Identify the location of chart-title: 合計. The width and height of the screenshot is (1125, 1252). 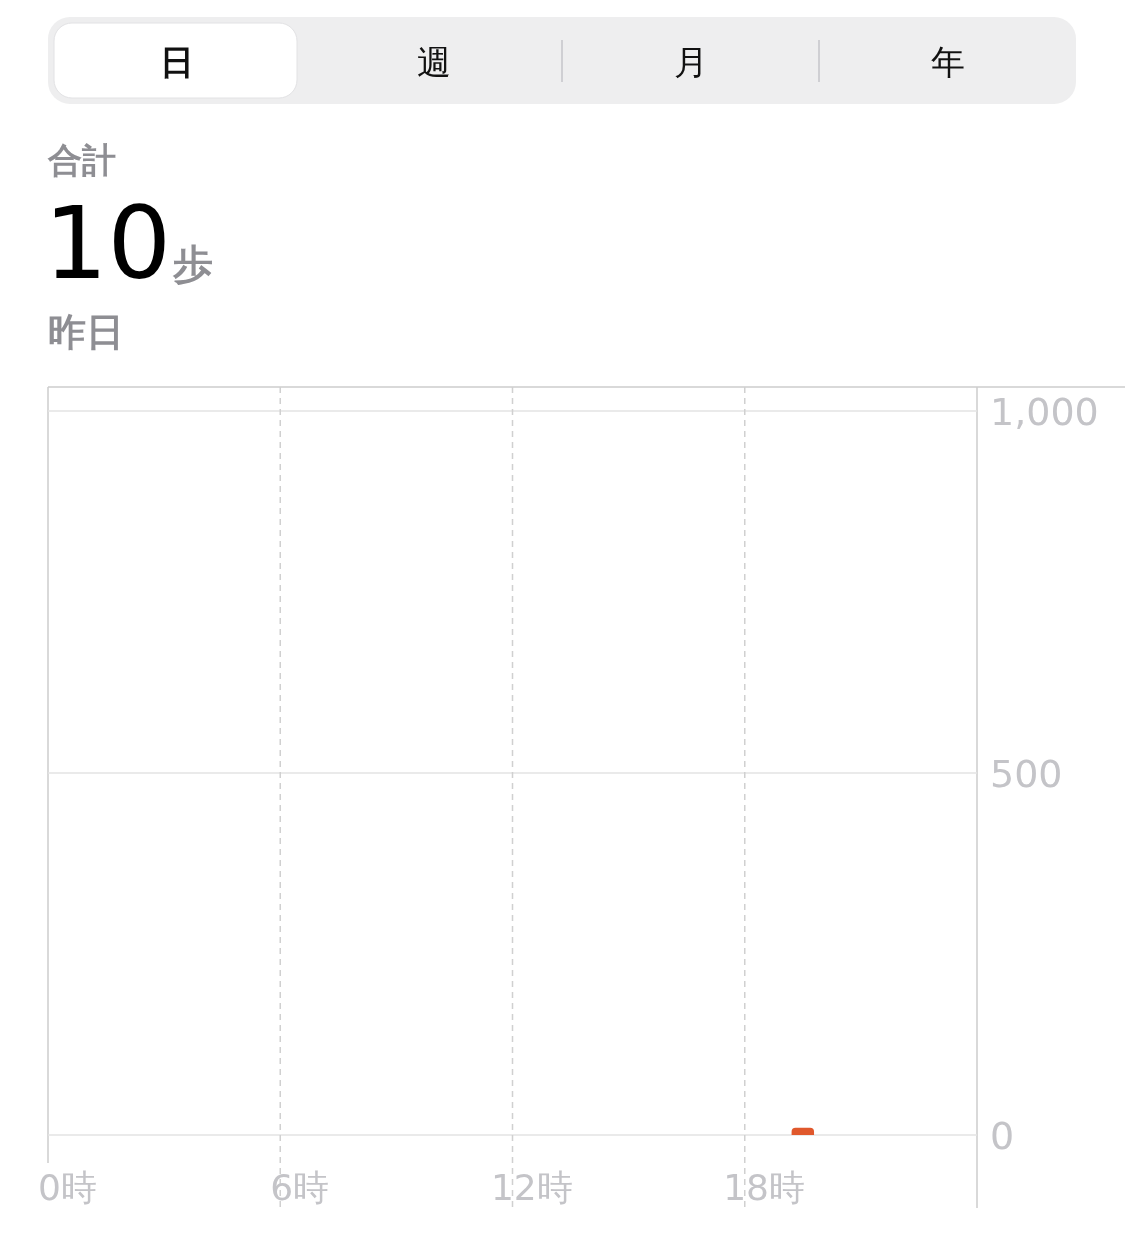
(81, 160).